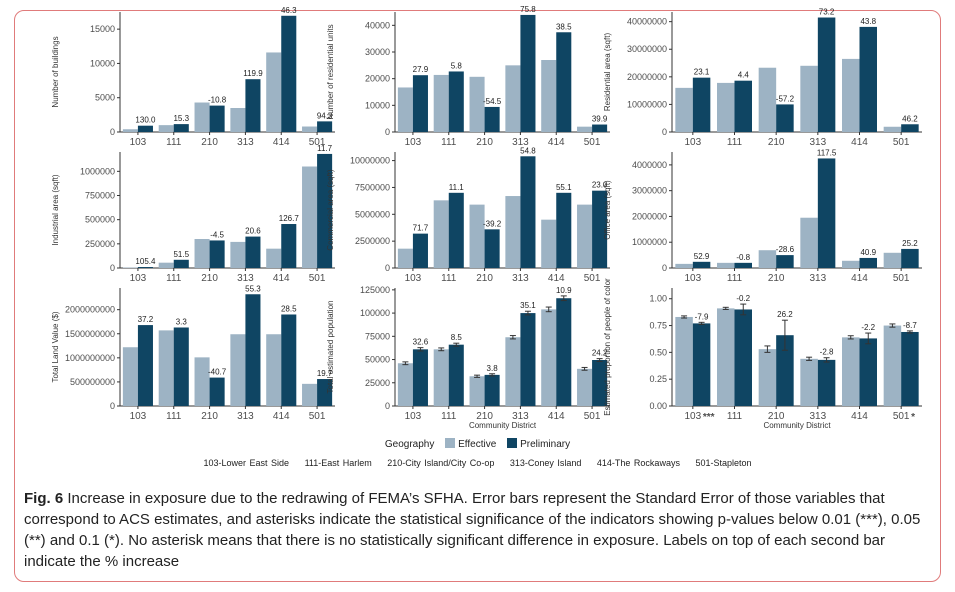 Image resolution: width=955 pixels, height=592 pixels. What do you see at coordinates (181, 254) in the screenshot?
I see `data-label: 51.5` at bounding box center [181, 254].